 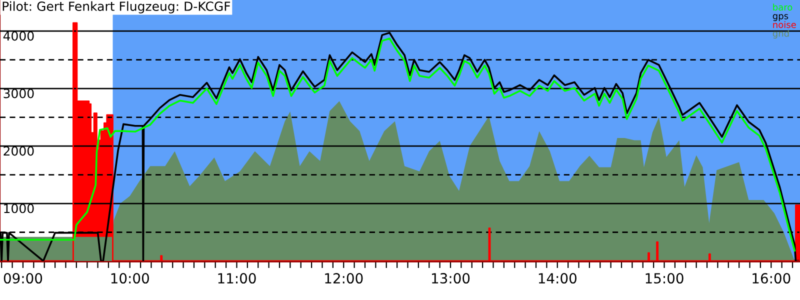 I want to click on x-tick-label: 16:00, so click(x=771, y=278).